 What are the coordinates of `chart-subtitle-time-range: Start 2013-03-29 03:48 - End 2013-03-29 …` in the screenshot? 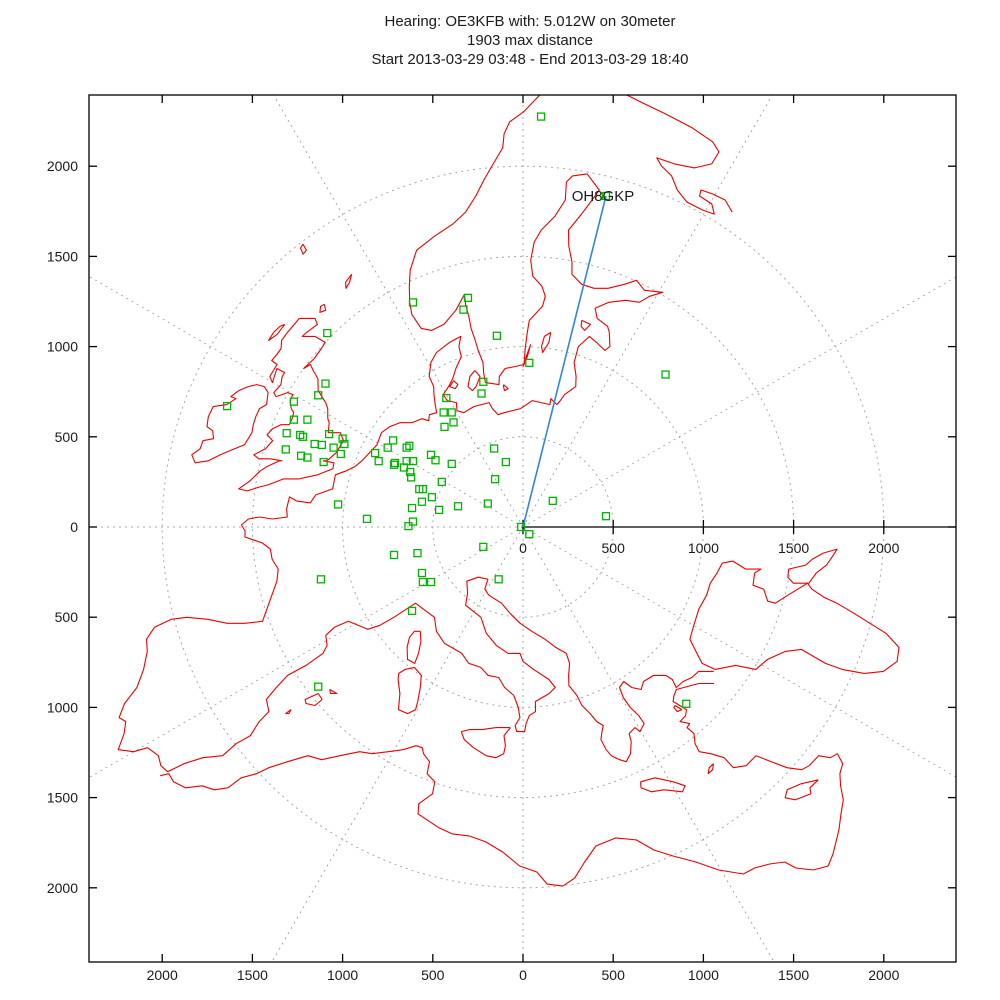 It's located at (530, 59).